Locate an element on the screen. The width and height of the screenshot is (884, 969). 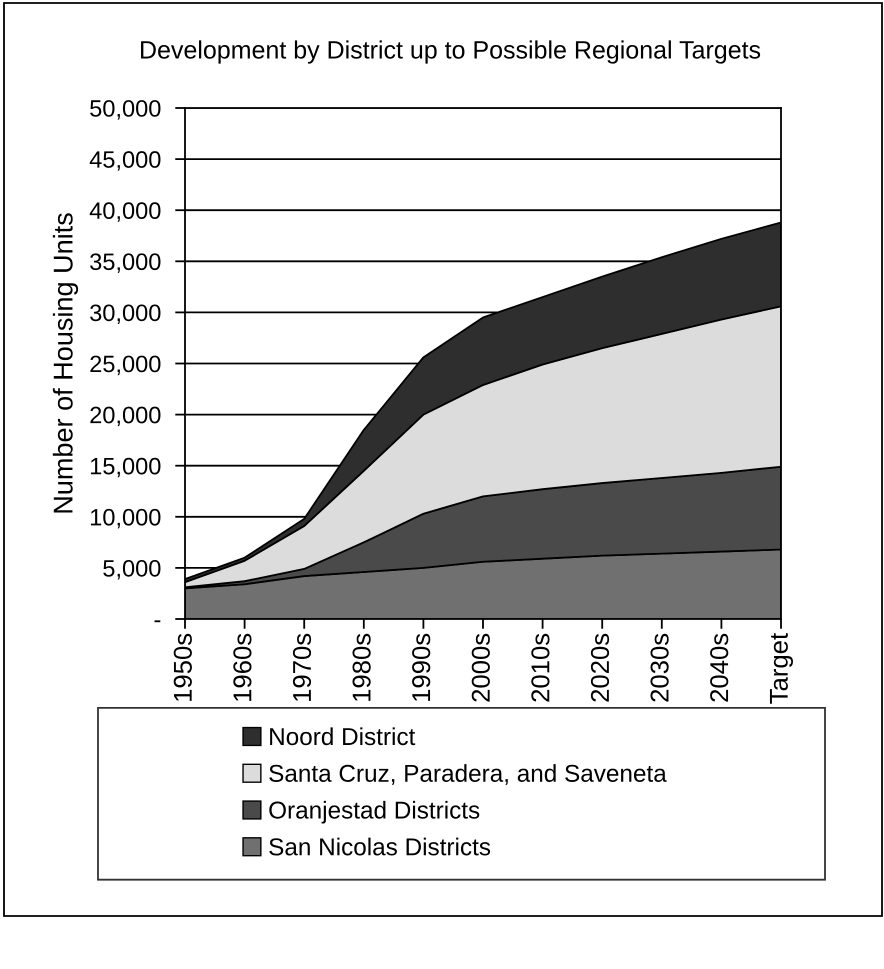
legend-label: San Nicolas Districts is located at coordinates (379, 847).